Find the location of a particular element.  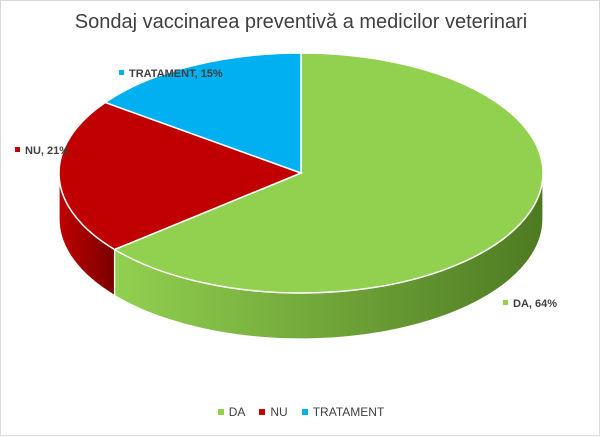

legend-label-da: DA is located at coordinates (237, 412).